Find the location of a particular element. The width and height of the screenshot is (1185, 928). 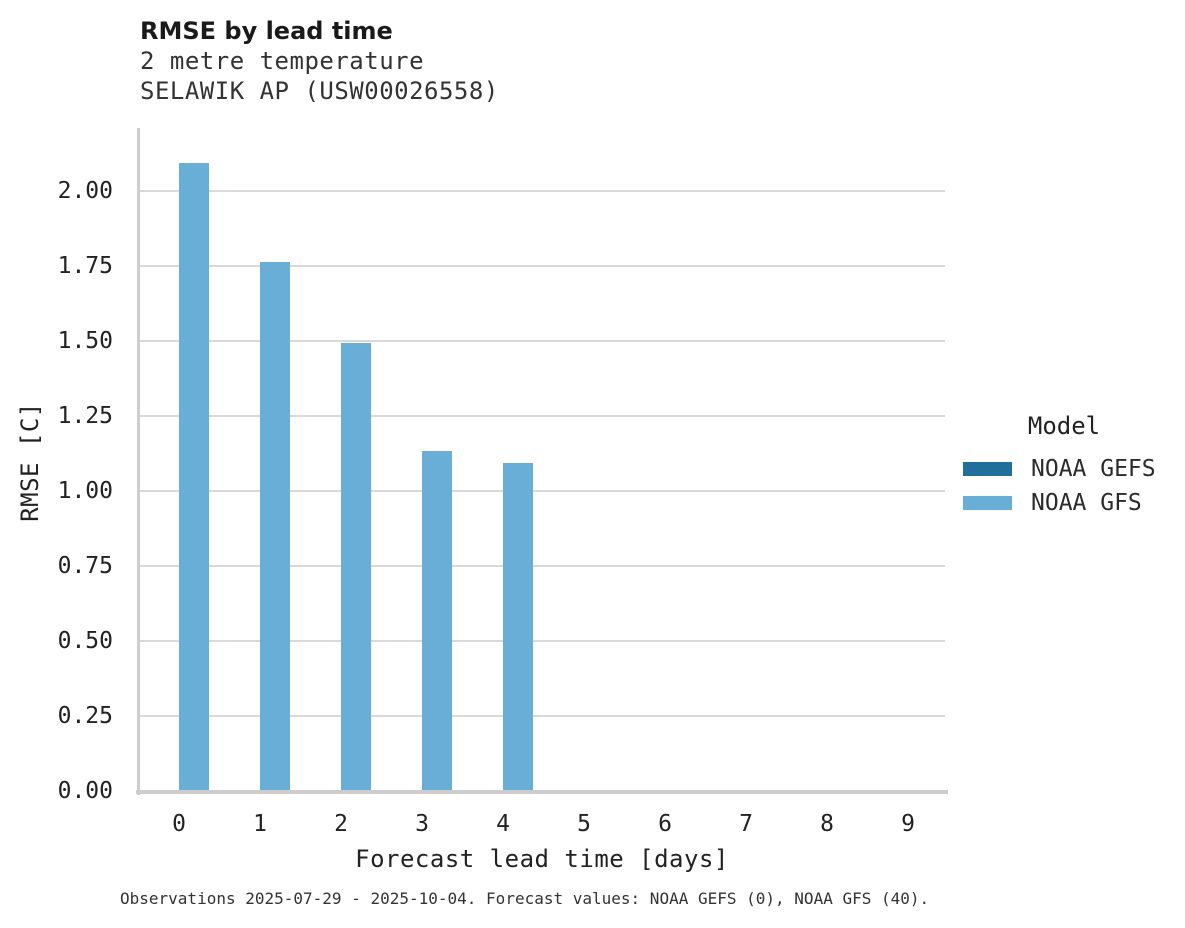

x-tick-label: 3 is located at coordinates (422, 824).